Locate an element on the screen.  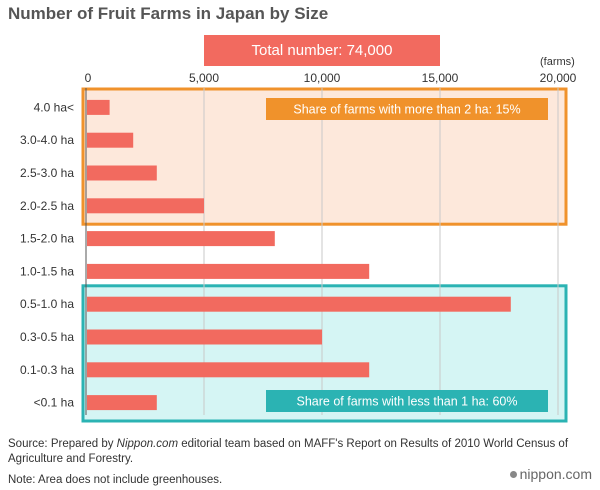
x-tick-label: 10,000 is located at coordinates (322, 78).